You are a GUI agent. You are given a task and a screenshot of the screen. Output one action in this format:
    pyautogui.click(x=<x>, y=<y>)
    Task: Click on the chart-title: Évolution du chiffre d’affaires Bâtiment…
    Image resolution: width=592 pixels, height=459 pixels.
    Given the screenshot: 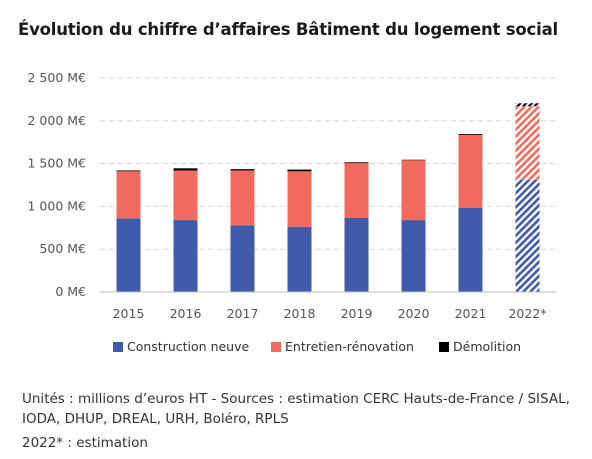 What is the action you would take?
    pyautogui.click(x=288, y=29)
    